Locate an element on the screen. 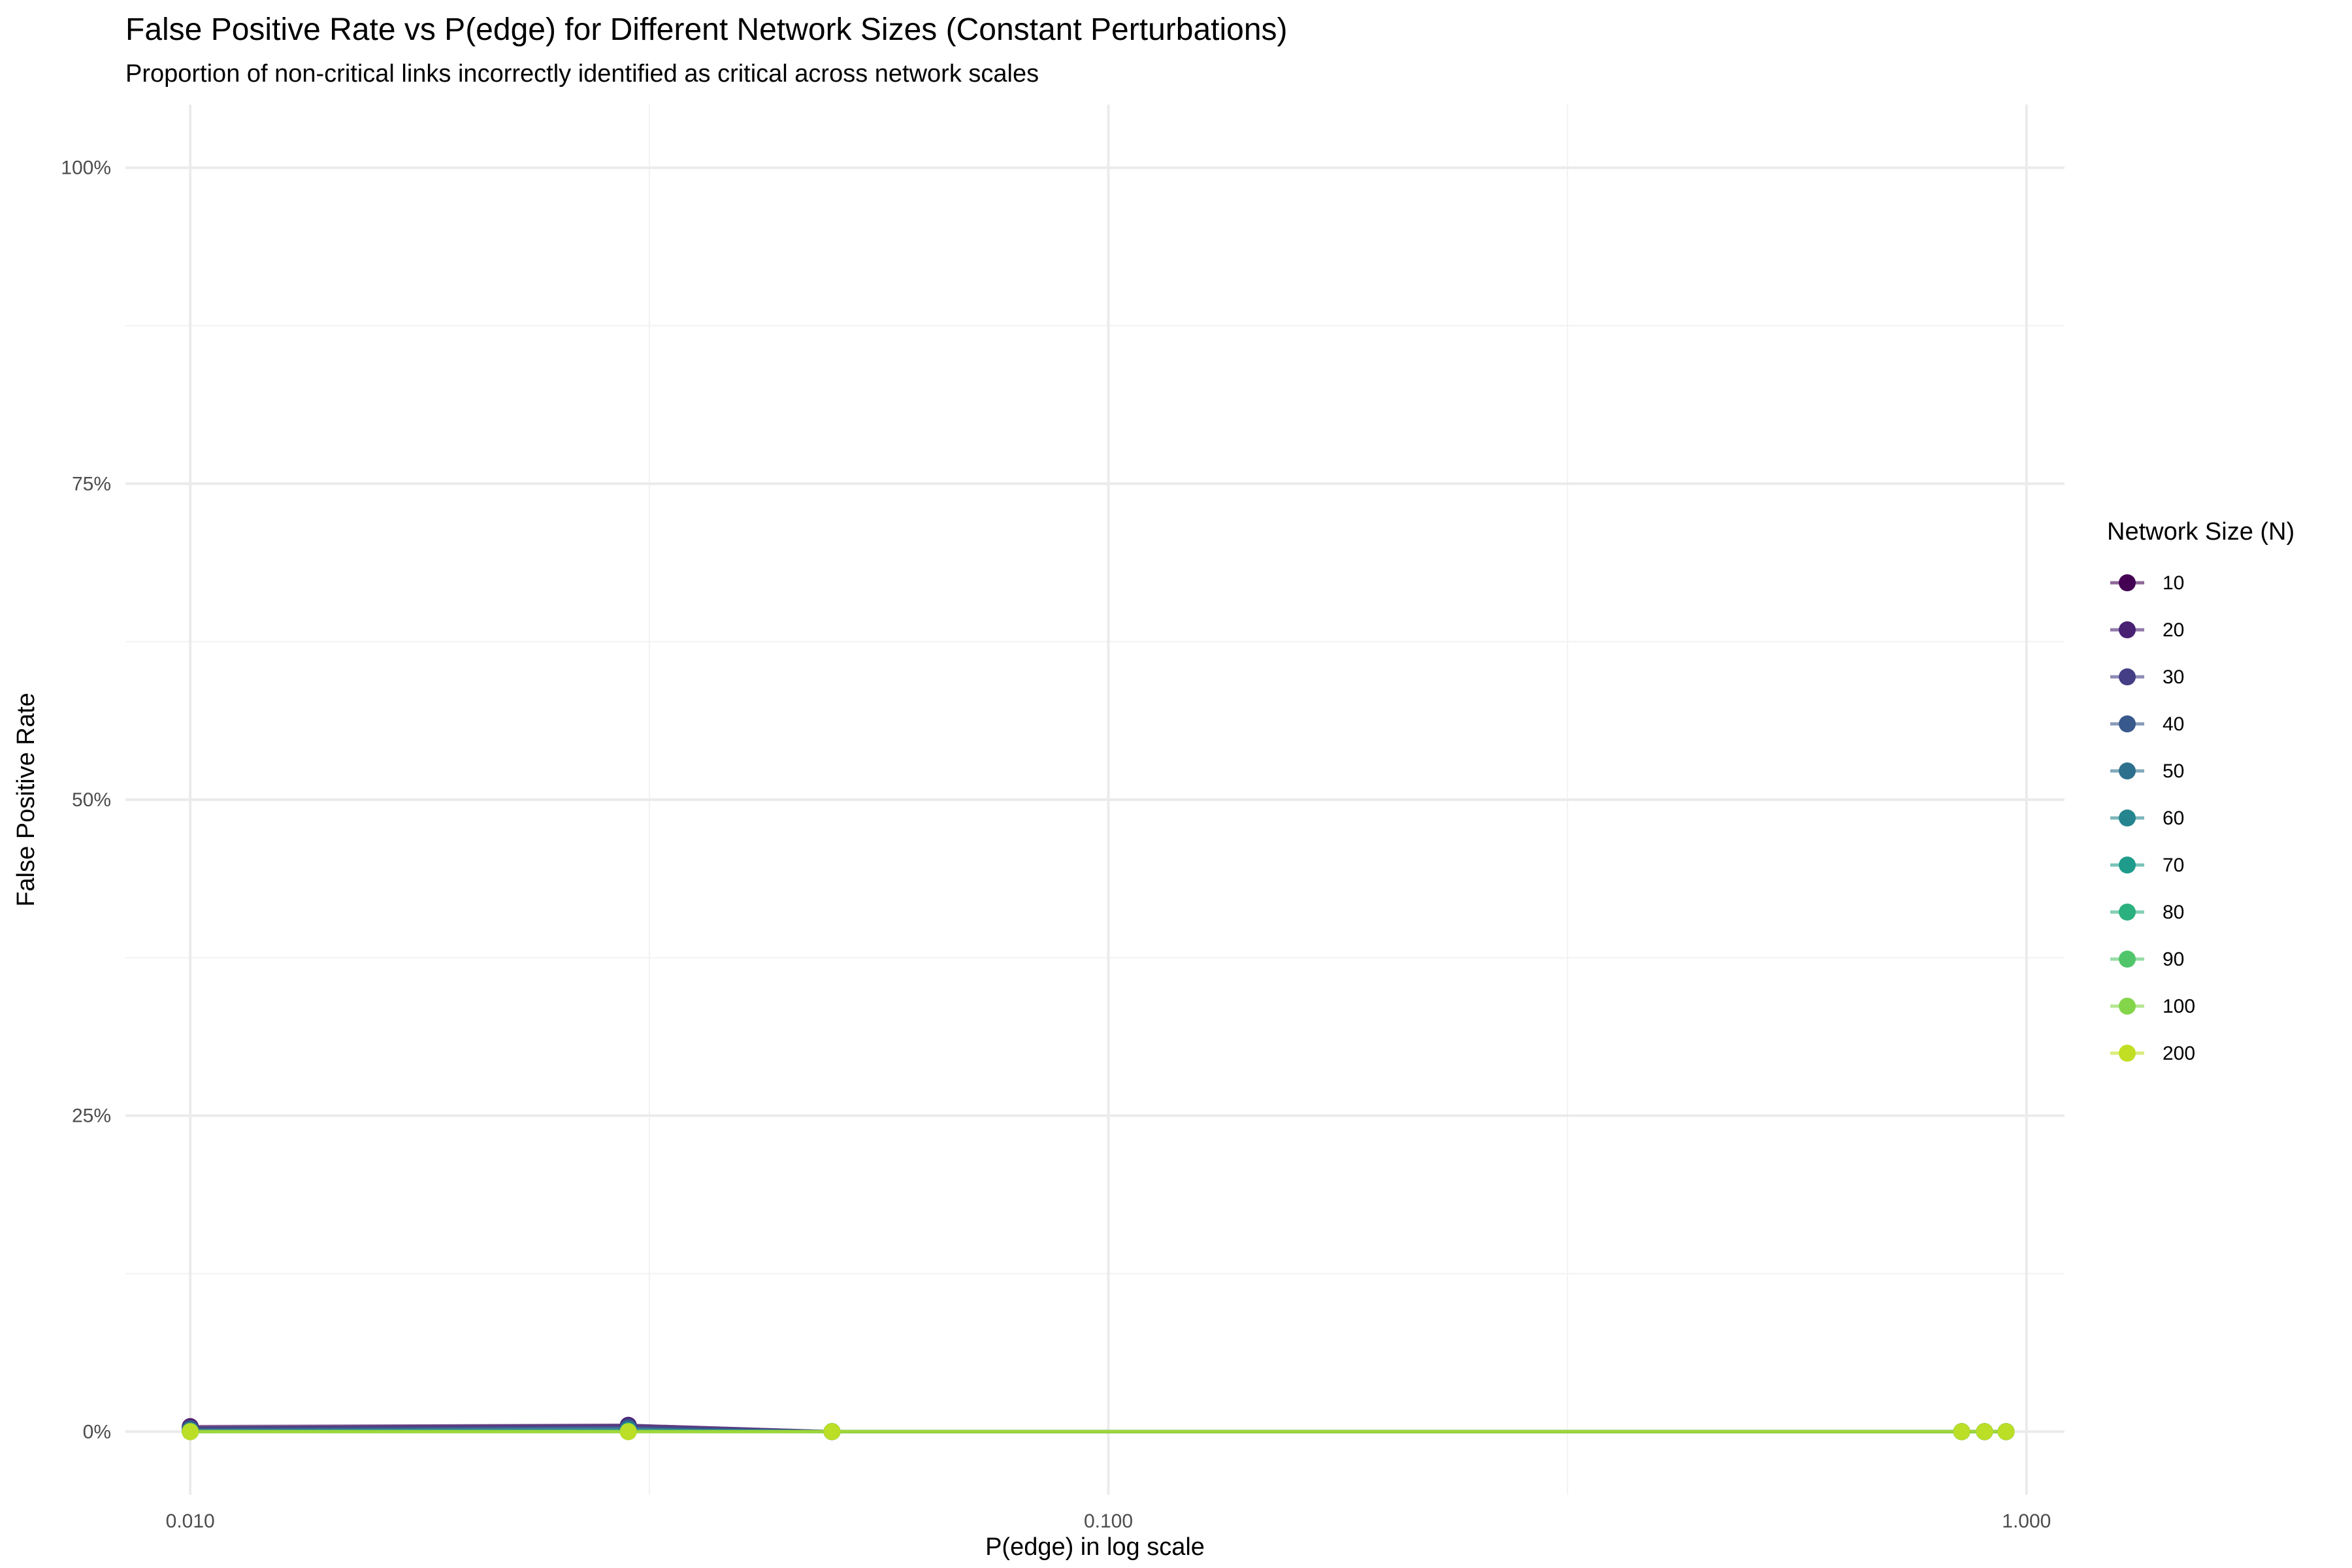  legend-label: 90 is located at coordinates (2173, 959).